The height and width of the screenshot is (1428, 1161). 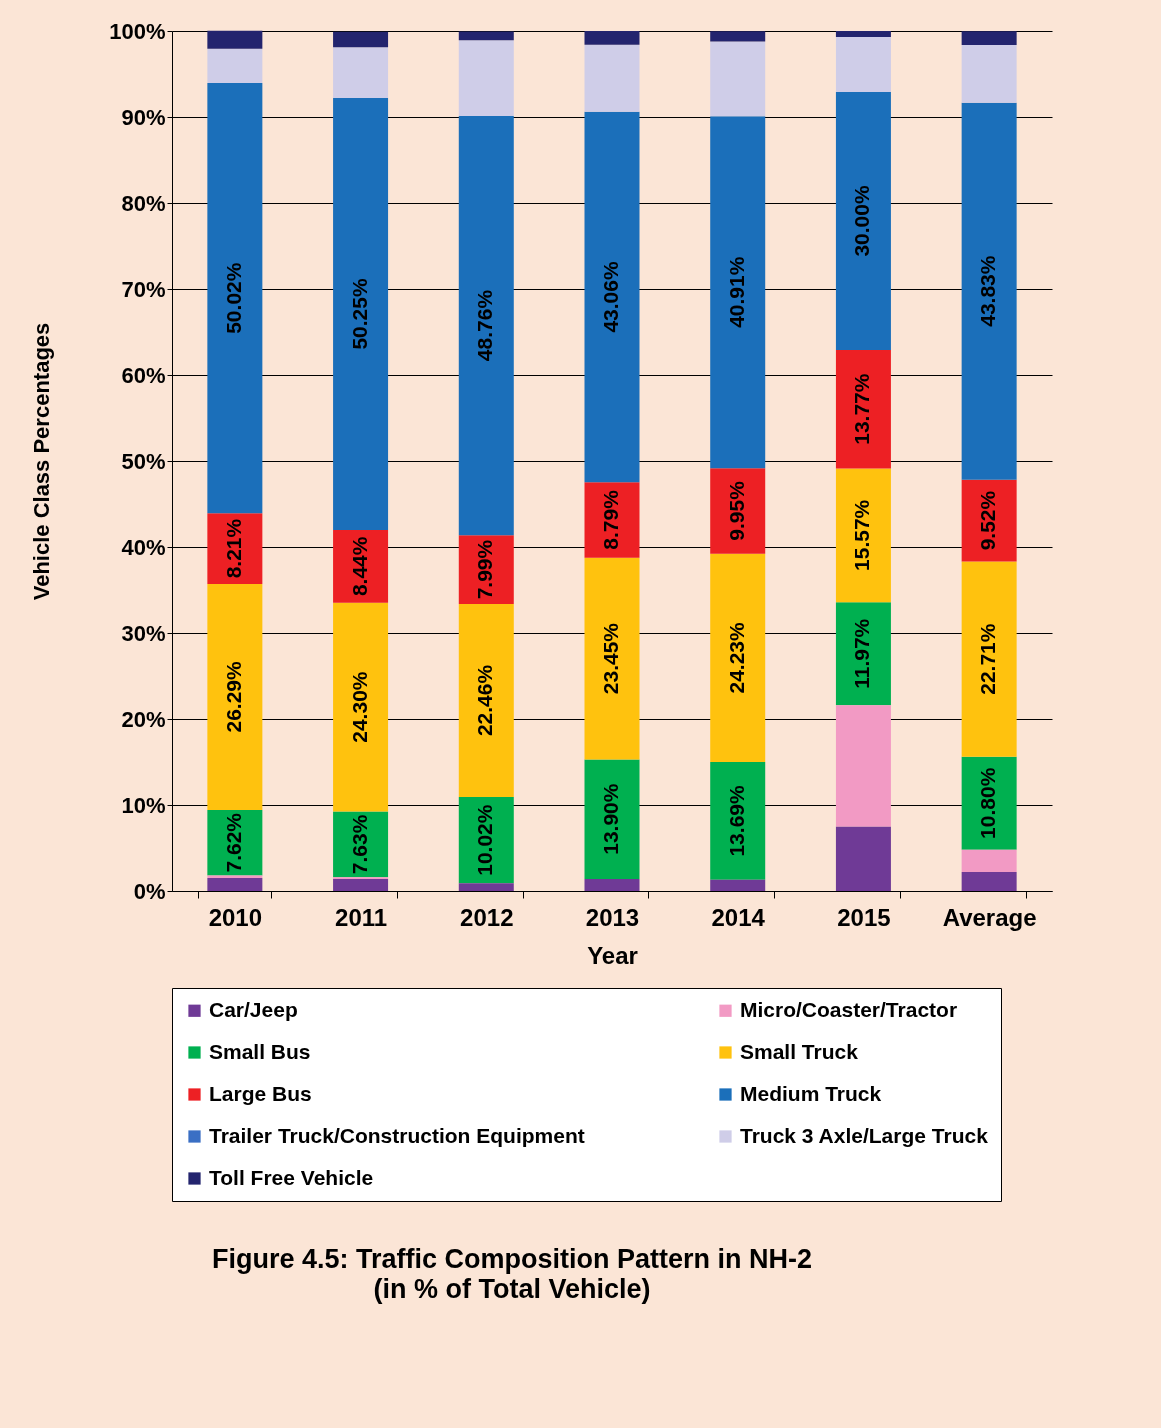 What do you see at coordinates (512, 1288) in the screenshot?
I see `text: (in % of Total Vehicle)` at bounding box center [512, 1288].